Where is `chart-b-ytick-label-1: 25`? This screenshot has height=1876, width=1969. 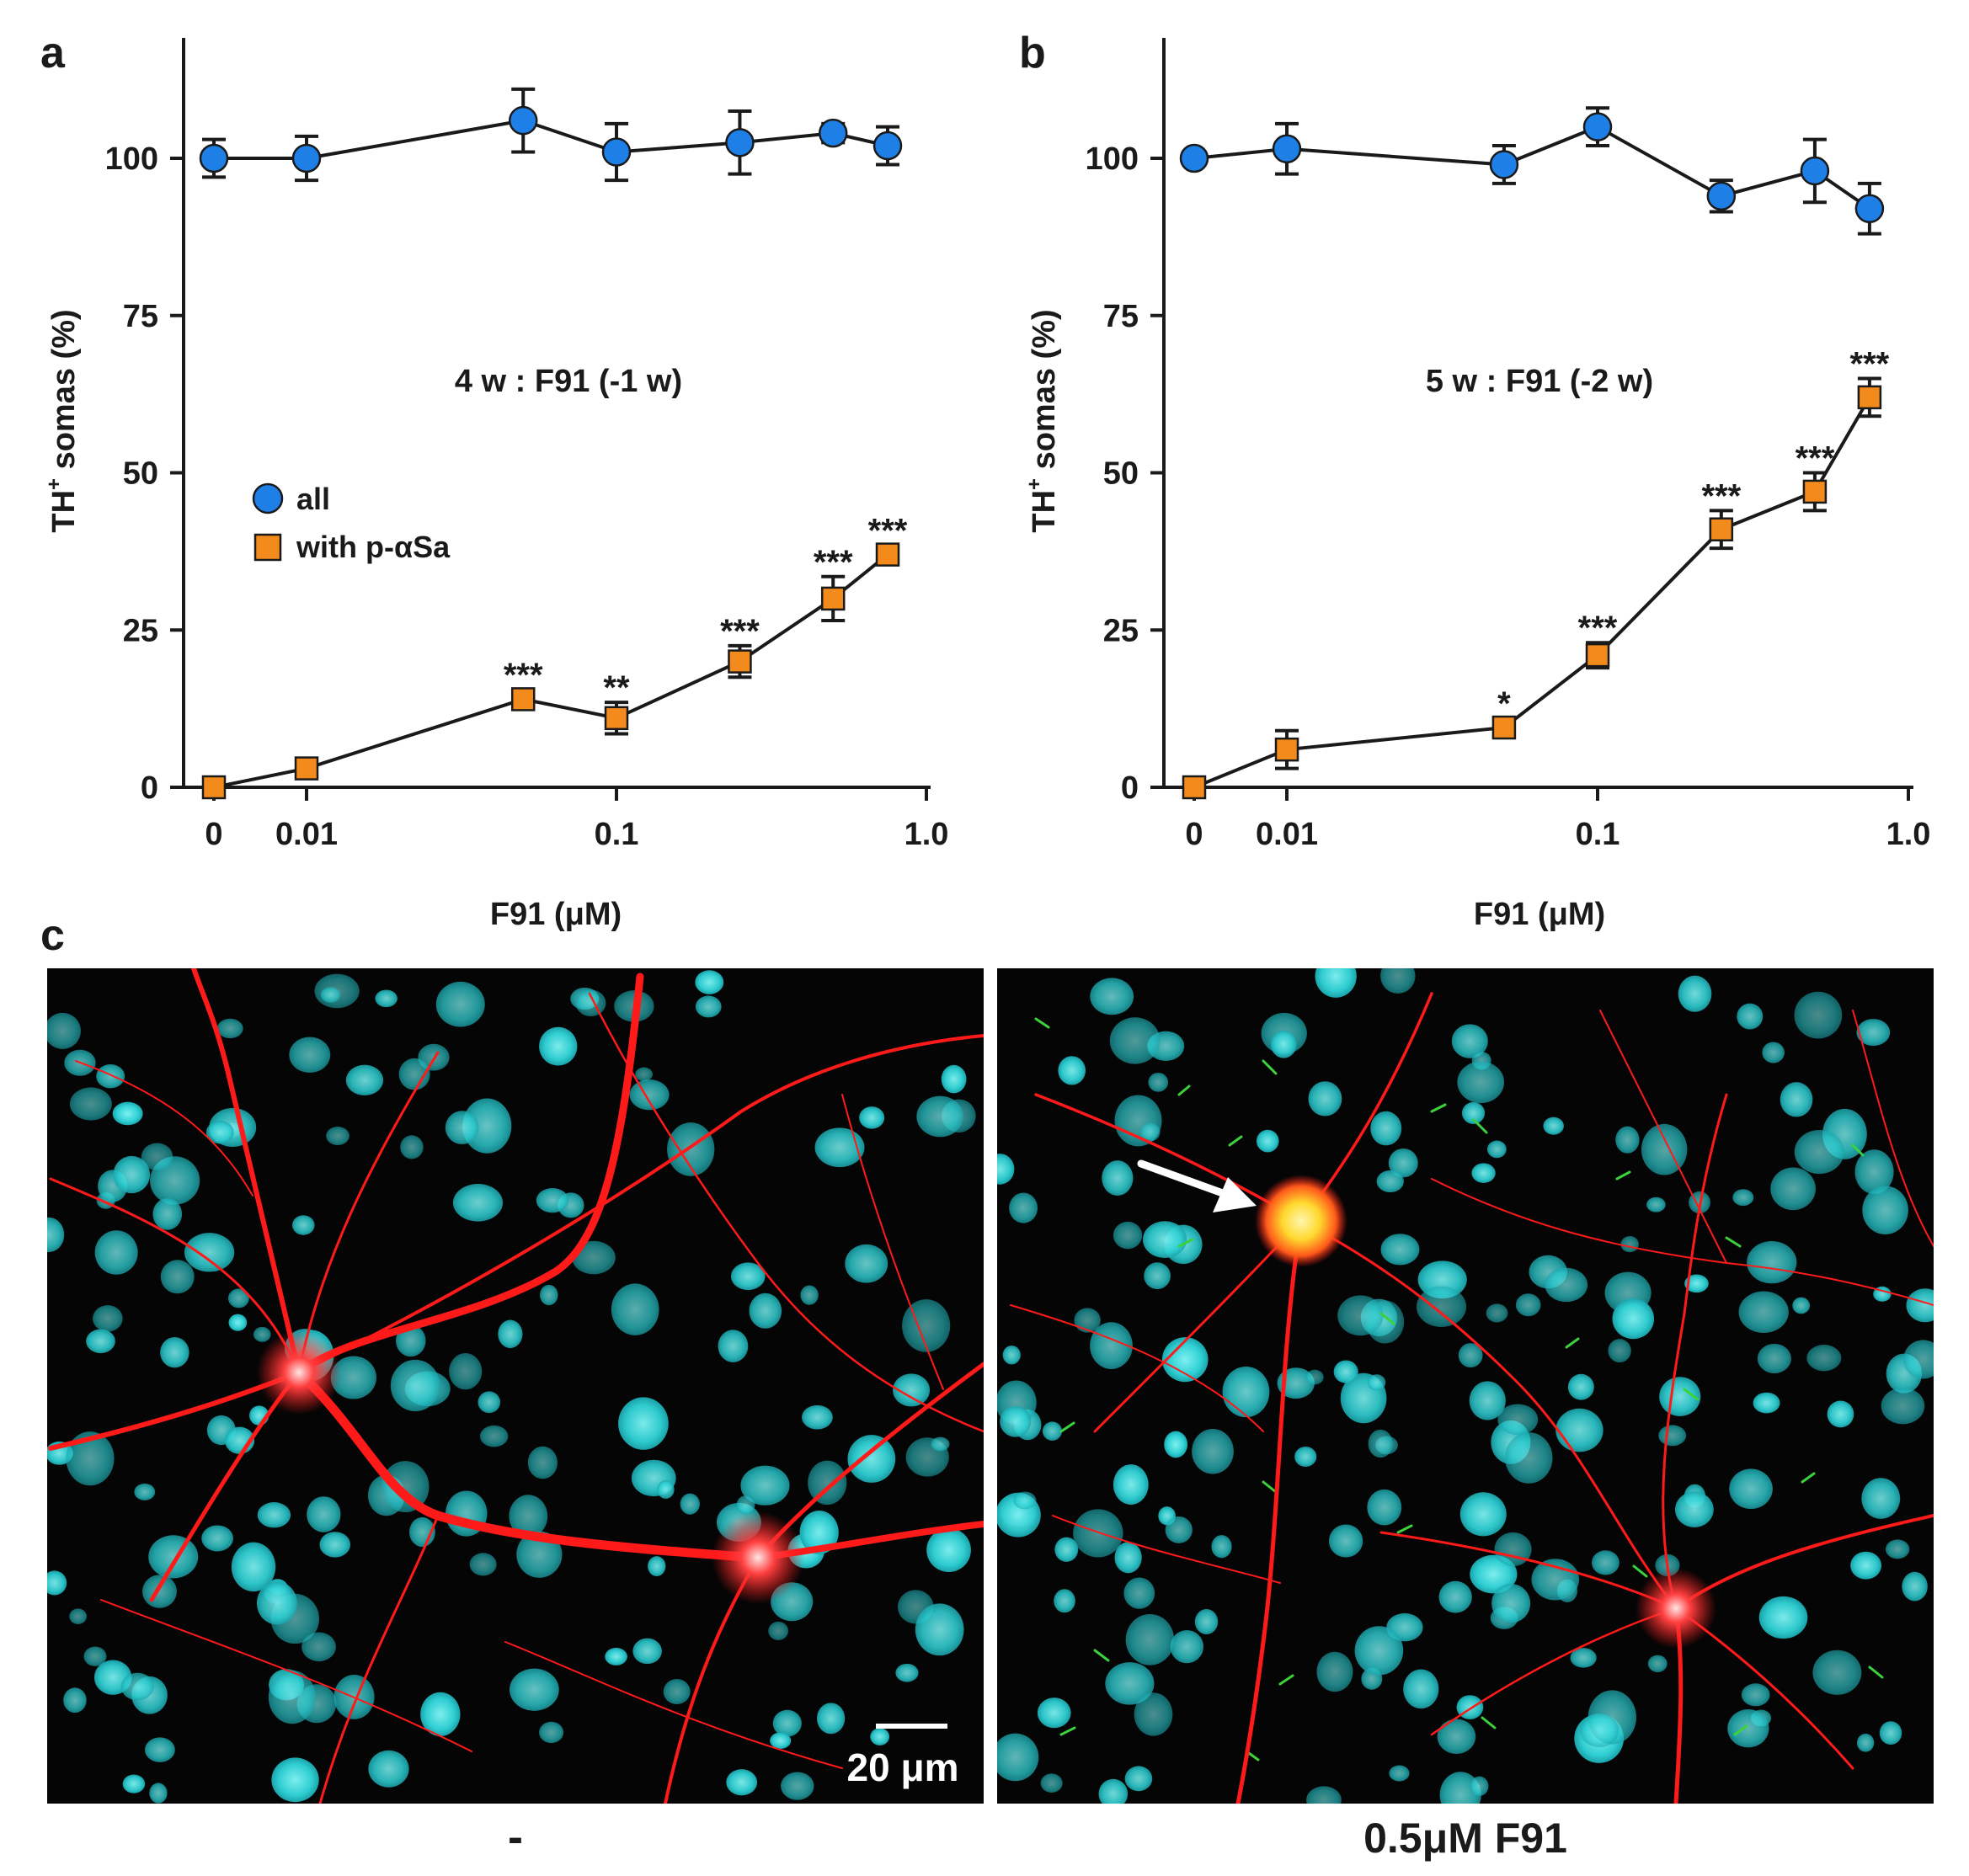 chart-b-ytick-label-1: 25 is located at coordinates (1121, 631).